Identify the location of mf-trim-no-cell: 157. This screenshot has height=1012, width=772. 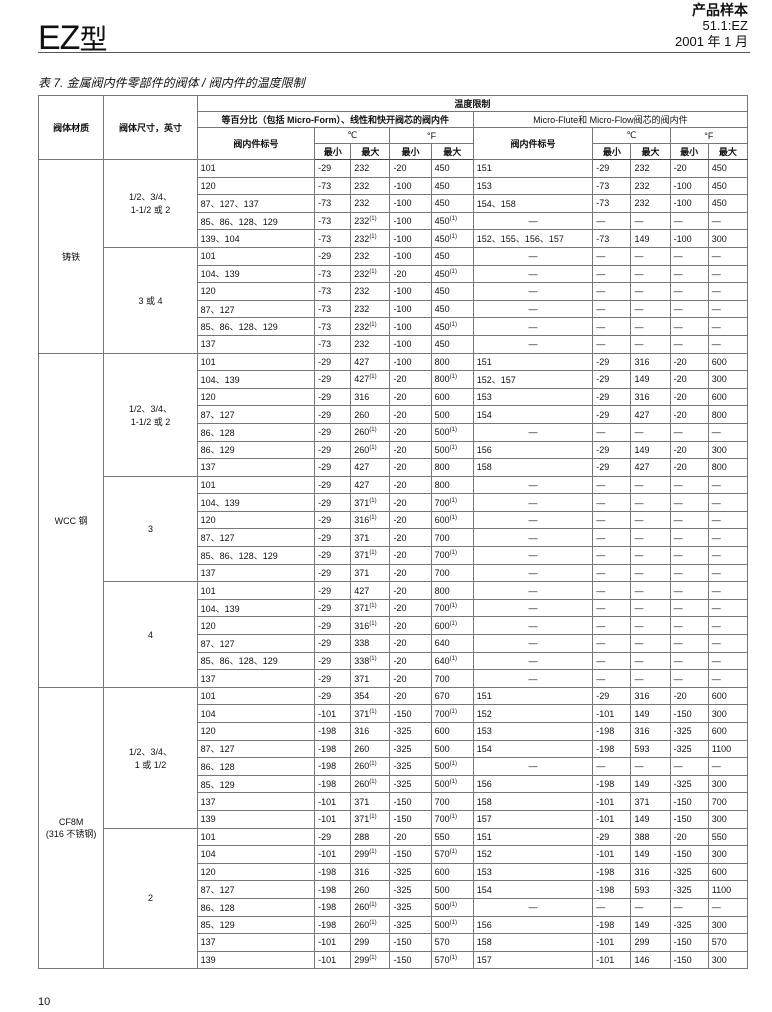
(533, 819).